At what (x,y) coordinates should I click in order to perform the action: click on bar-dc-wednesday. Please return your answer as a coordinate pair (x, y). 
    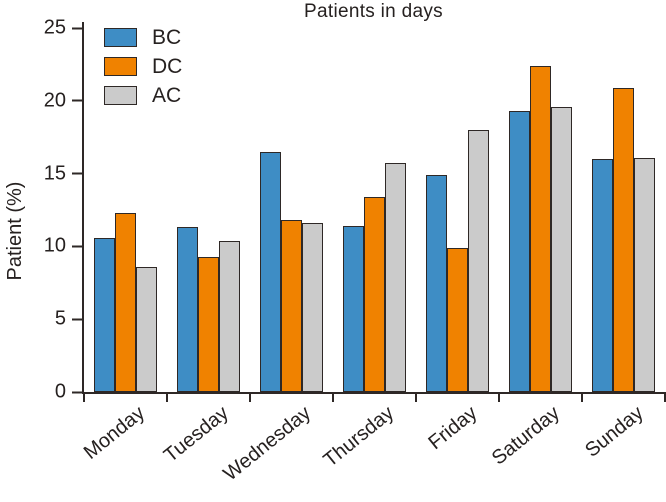
    Looking at the image, I should click on (291, 306).